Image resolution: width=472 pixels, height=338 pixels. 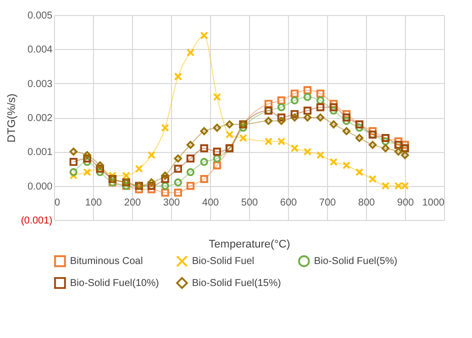 I want to click on y-tick-label: 0.003, so click(x=40, y=84).